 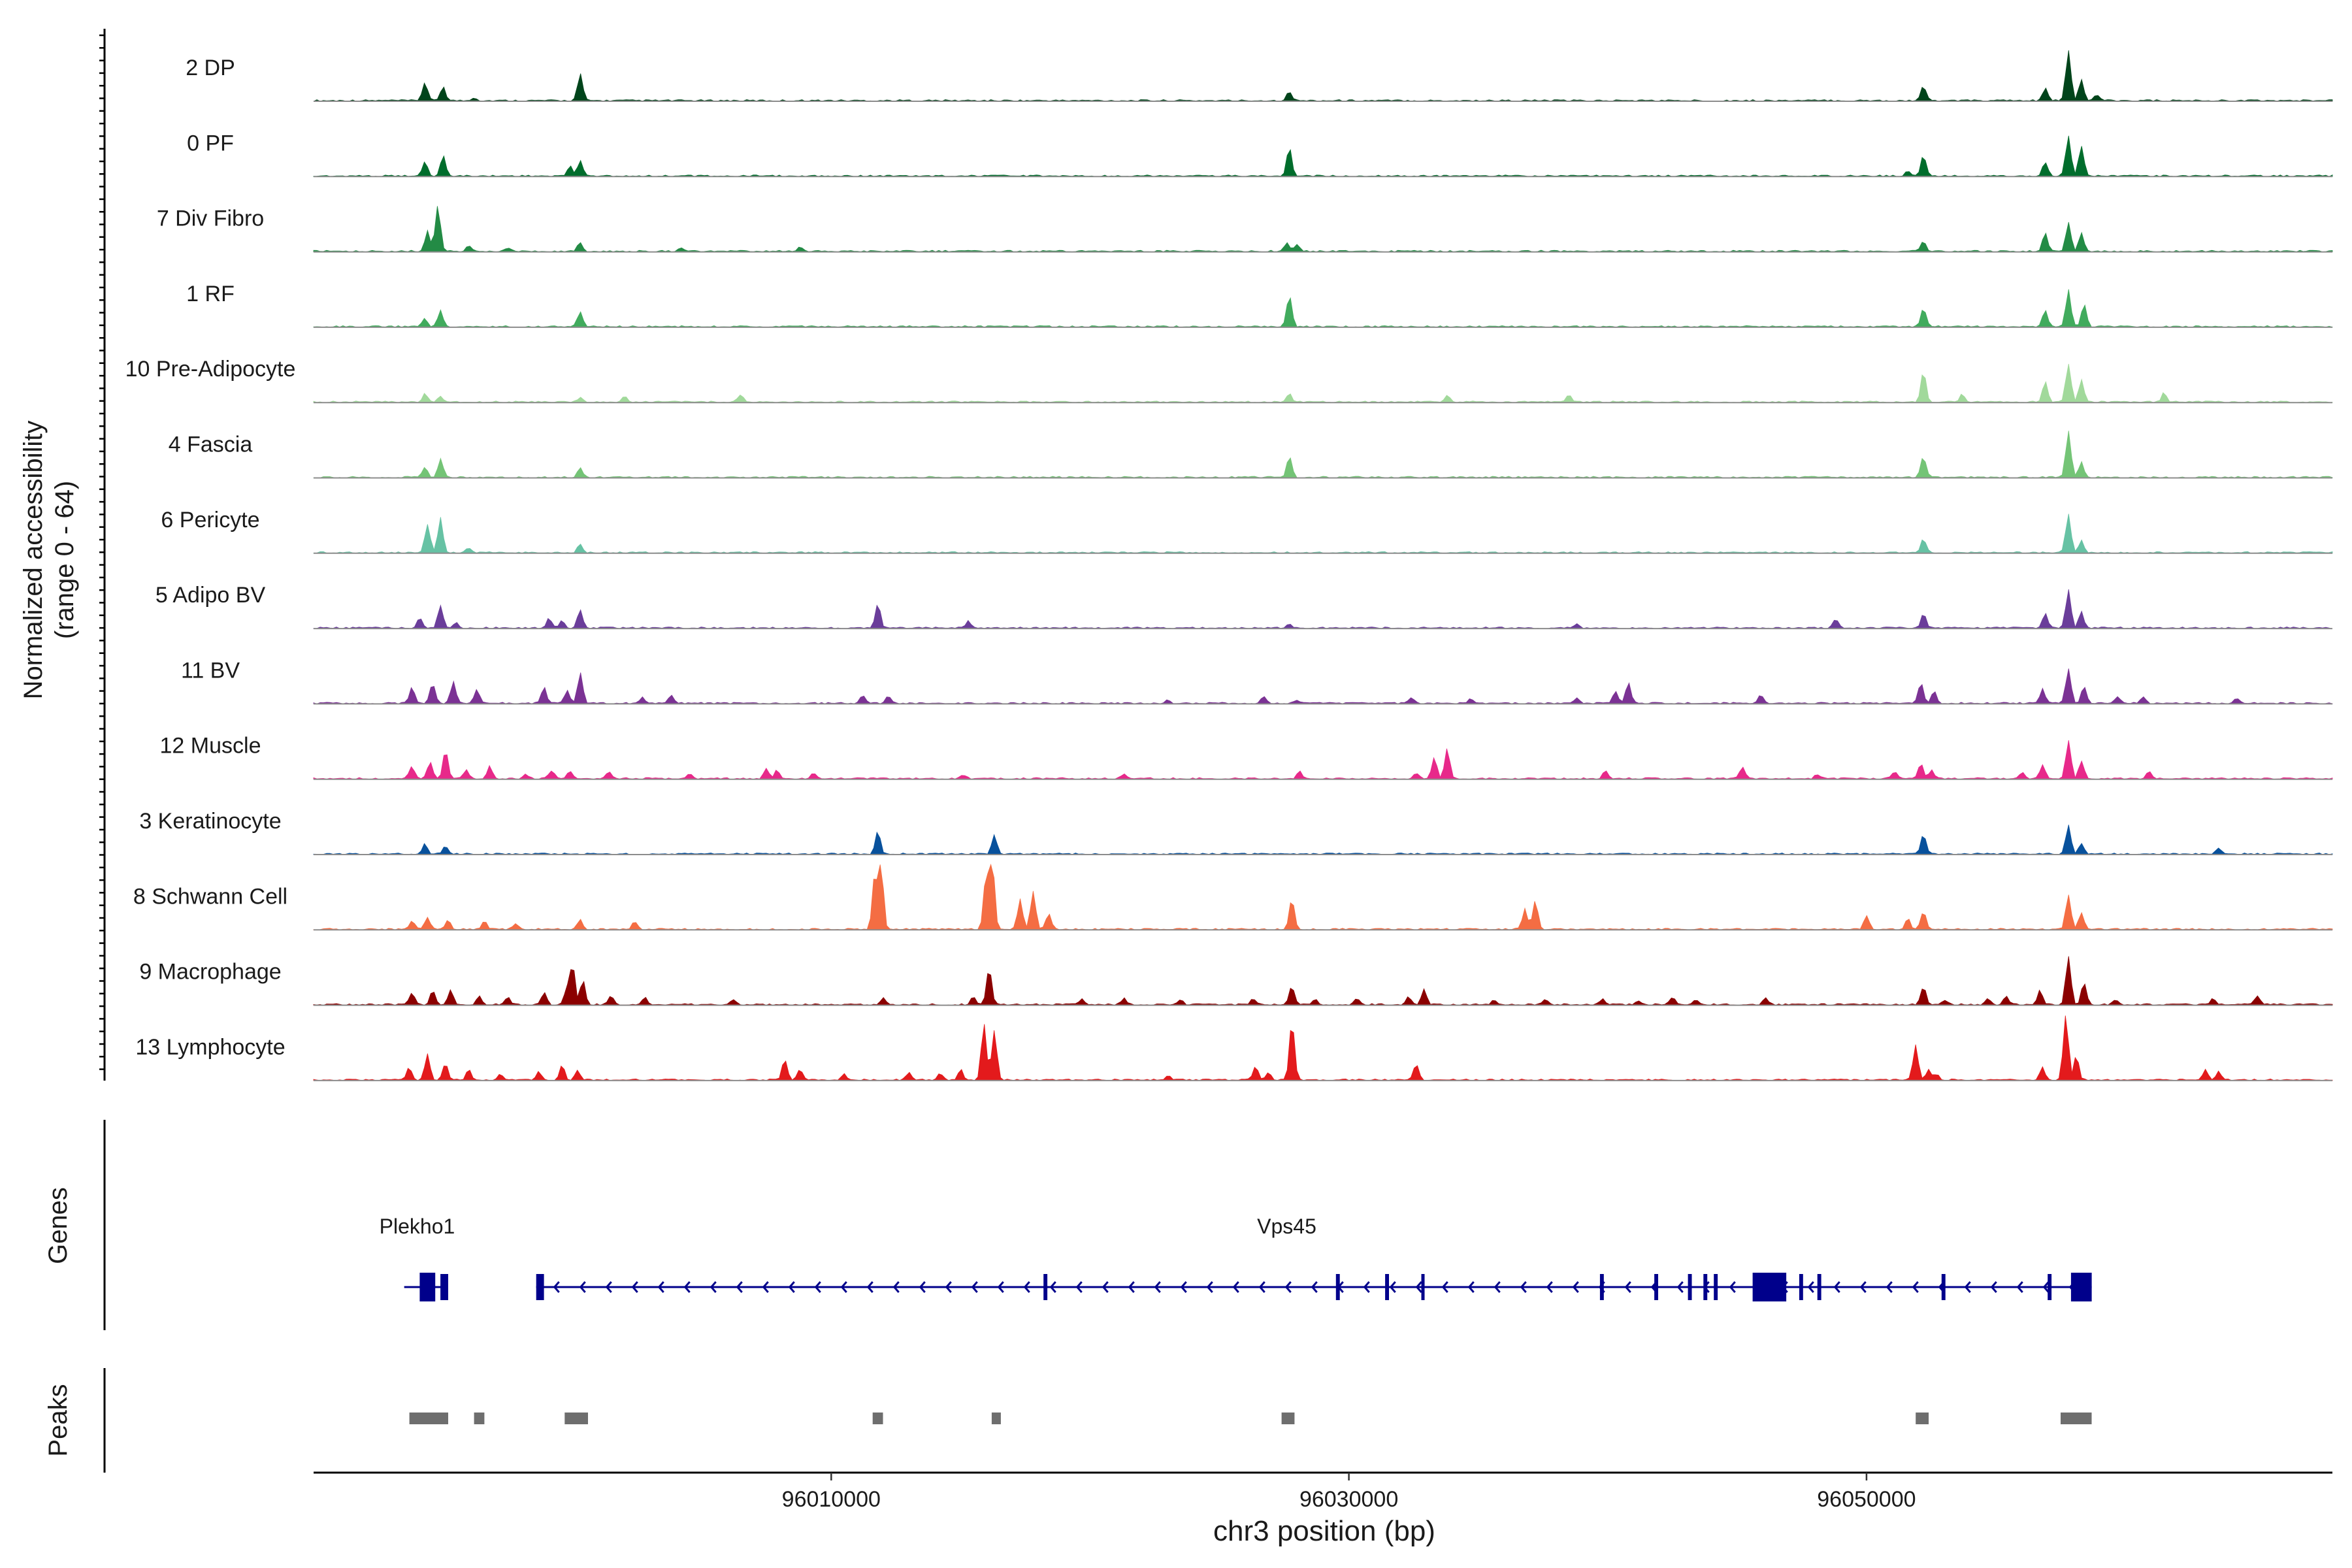 I want to click on track-11-bv: 11 BV, so click(x=1257, y=681).